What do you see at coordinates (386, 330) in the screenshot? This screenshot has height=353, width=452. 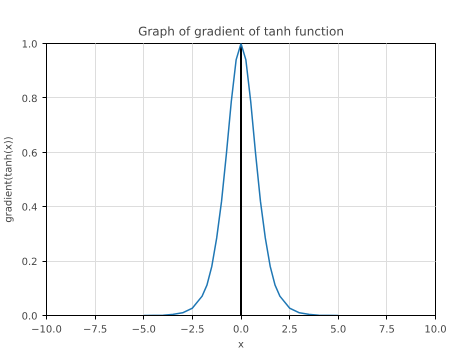 I see `x-tick-label: 7.5` at bounding box center [386, 330].